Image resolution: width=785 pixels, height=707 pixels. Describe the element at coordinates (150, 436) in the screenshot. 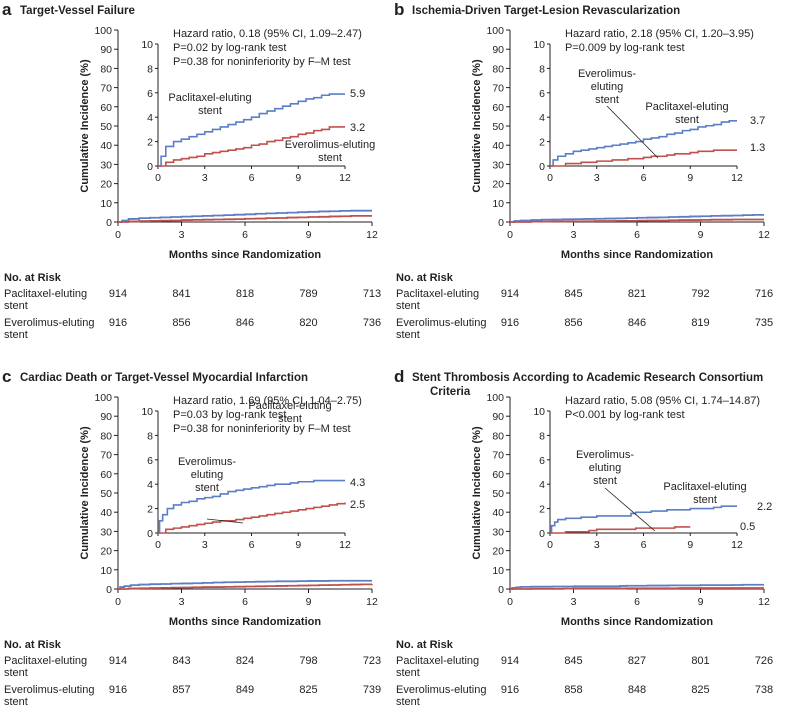

I see `inset-y-tick-label: 8` at that location.